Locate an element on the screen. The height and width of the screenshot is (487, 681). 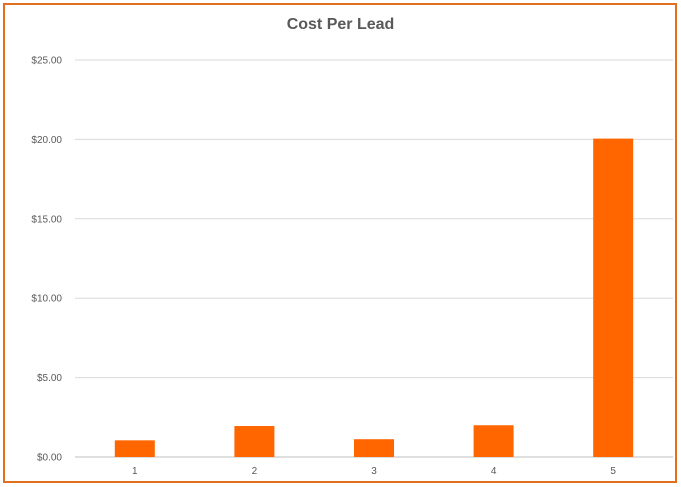
y-tick-label: $0.00 is located at coordinates (49, 458).